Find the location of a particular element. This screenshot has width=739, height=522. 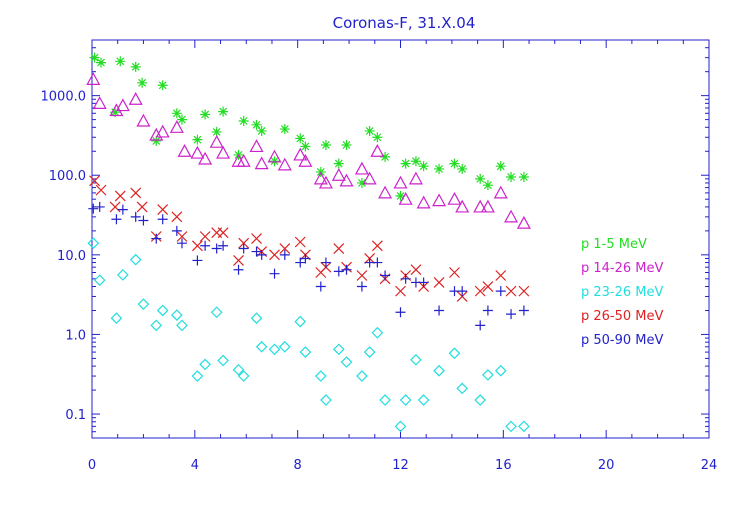

x-tick-label: 4 is located at coordinates (195, 465).